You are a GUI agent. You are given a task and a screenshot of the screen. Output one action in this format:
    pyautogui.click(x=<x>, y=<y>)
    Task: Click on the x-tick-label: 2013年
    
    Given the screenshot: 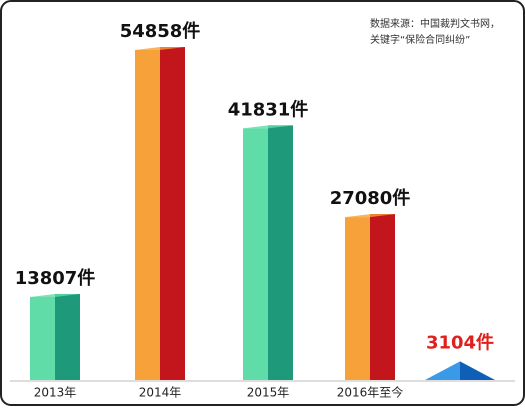 What is the action you would take?
    pyautogui.click(x=55, y=393)
    